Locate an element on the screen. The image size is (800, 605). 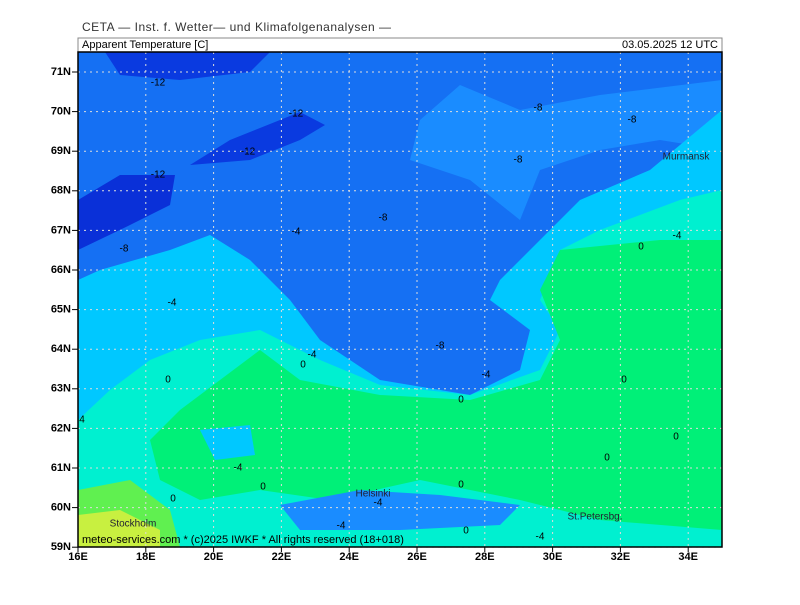
city-label: Stockholm is located at coordinates (133, 524).